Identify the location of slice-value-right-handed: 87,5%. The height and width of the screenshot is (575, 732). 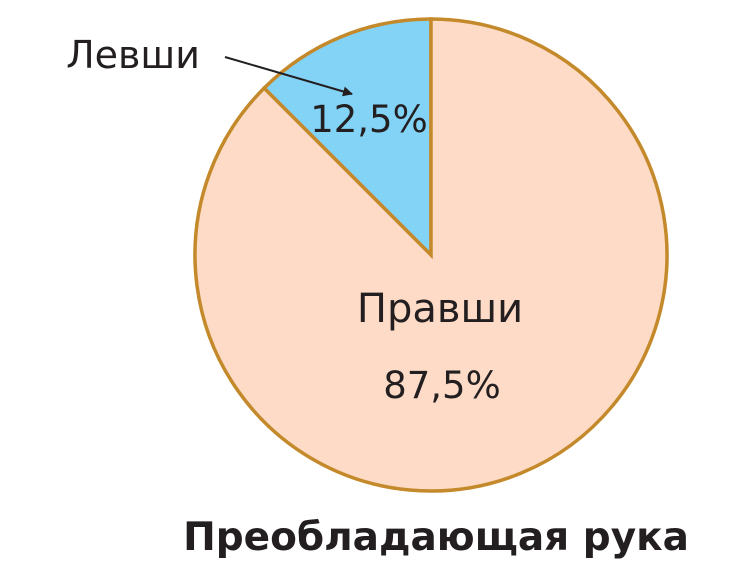
(442, 385).